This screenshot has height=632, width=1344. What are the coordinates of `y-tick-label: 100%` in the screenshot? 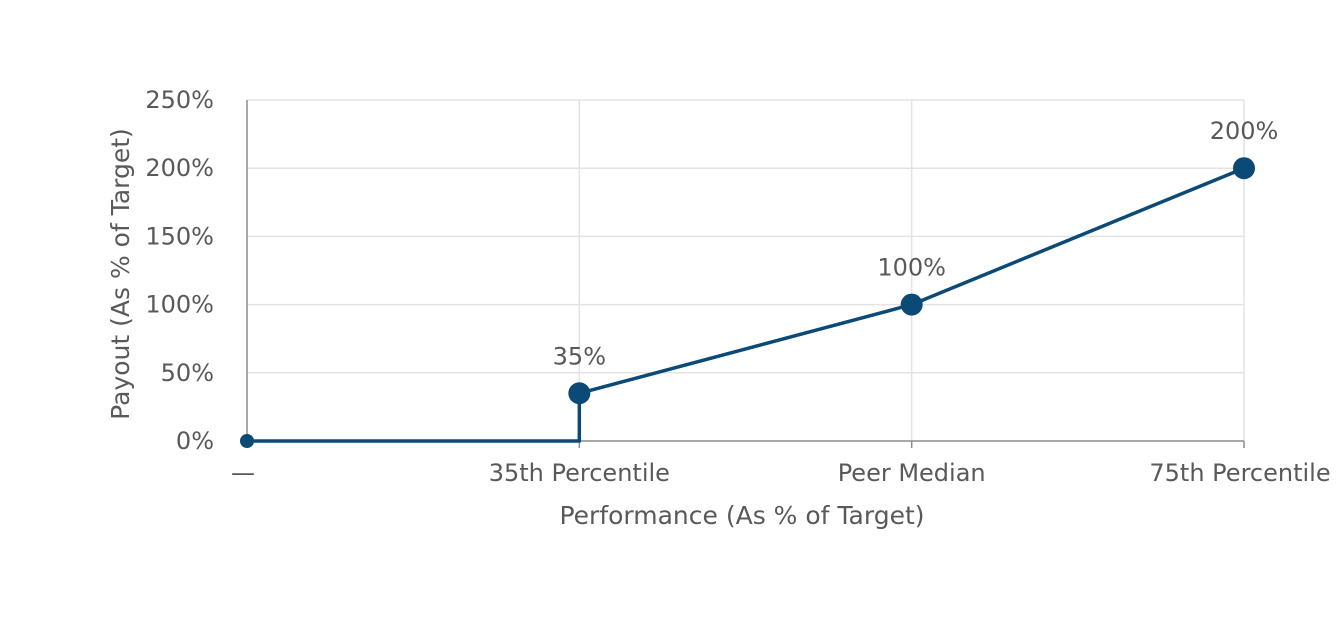 It's located at (179, 305).